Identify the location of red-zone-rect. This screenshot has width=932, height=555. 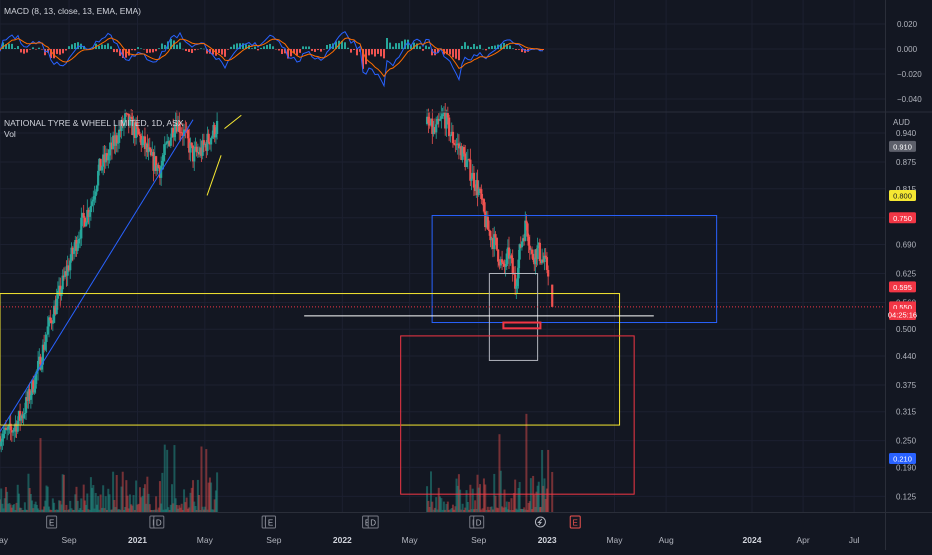
(517, 415).